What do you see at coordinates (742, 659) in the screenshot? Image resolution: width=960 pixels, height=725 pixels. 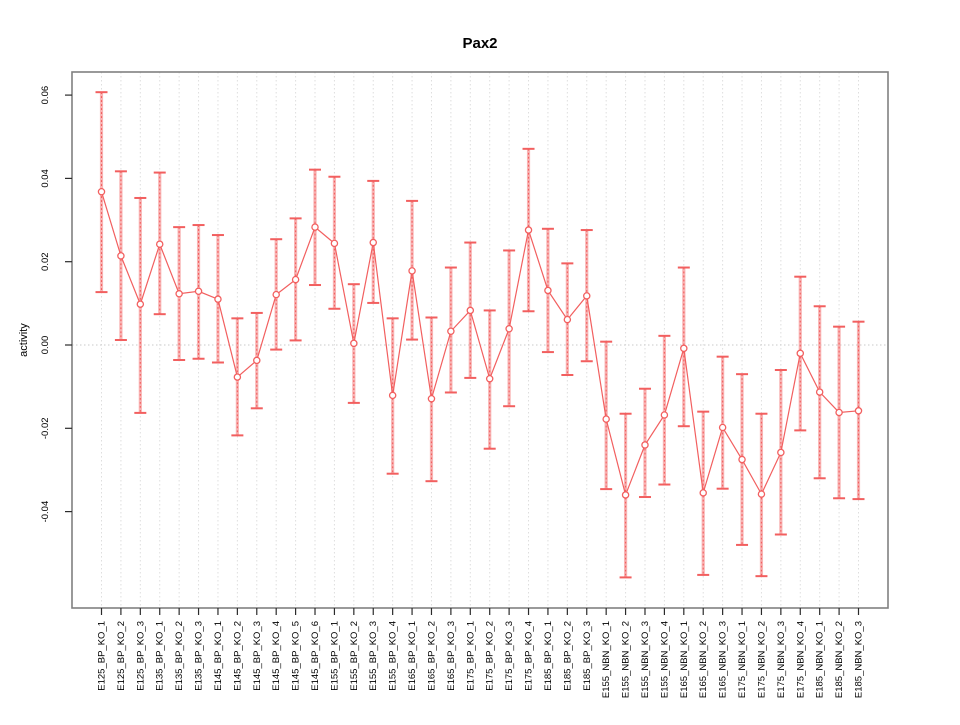 I see `x-tick-label: E175_NBN_KO_1` at bounding box center [742, 659].